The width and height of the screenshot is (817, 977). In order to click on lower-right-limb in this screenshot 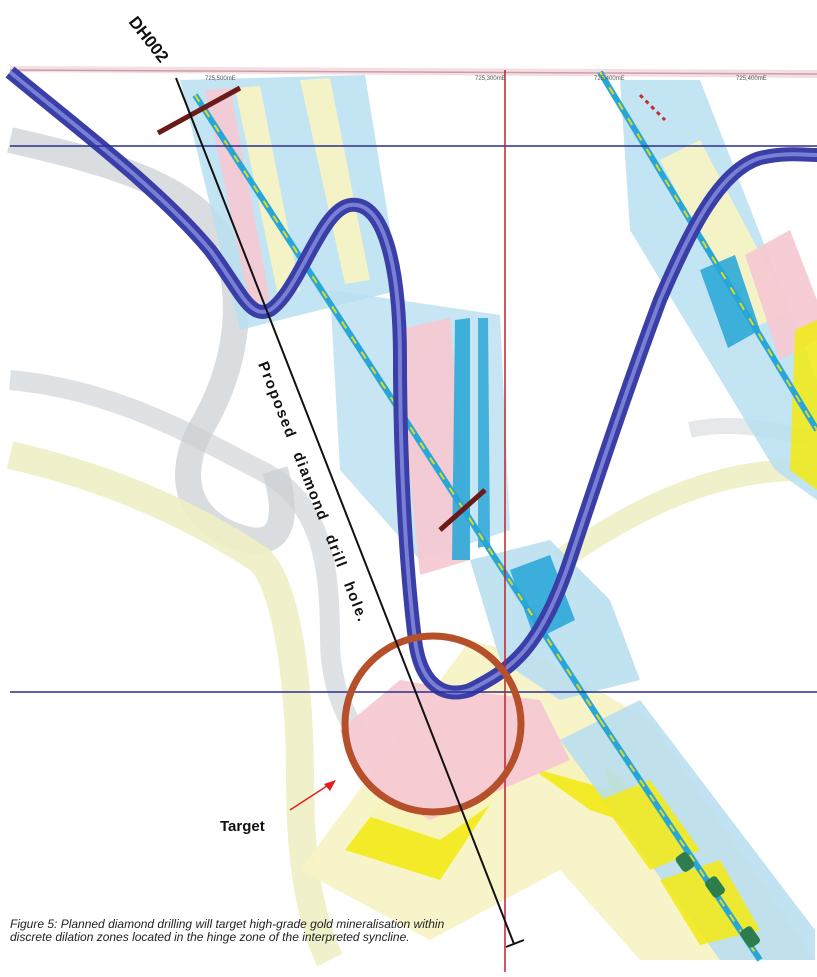, I will do `click(687, 830)`.